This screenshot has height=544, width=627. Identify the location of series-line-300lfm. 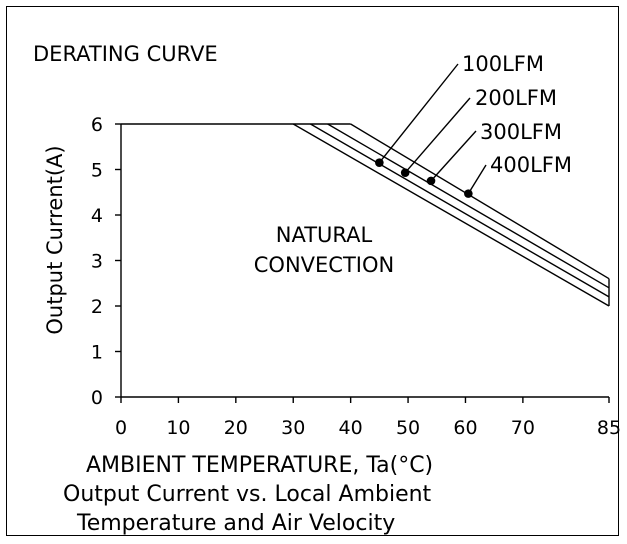
(468, 206).